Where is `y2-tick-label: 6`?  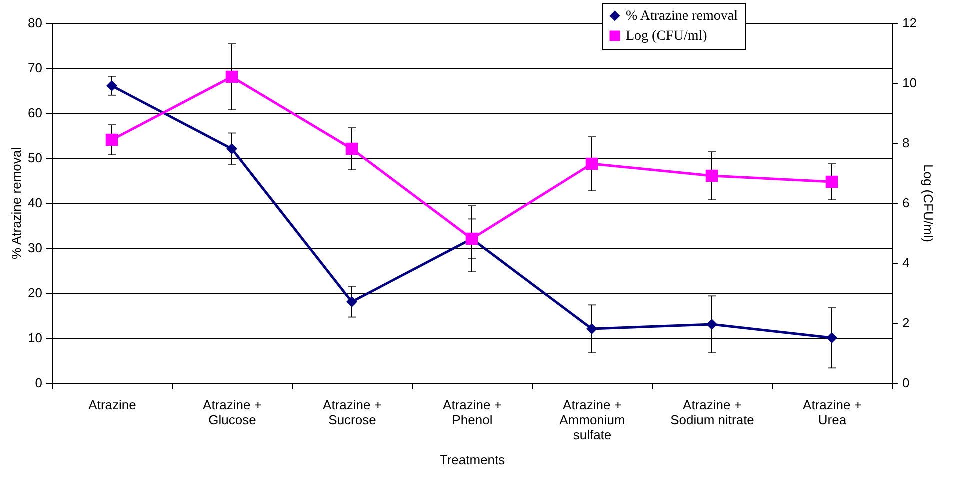 y2-tick-label: 6 is located at coordinates (906, 203).